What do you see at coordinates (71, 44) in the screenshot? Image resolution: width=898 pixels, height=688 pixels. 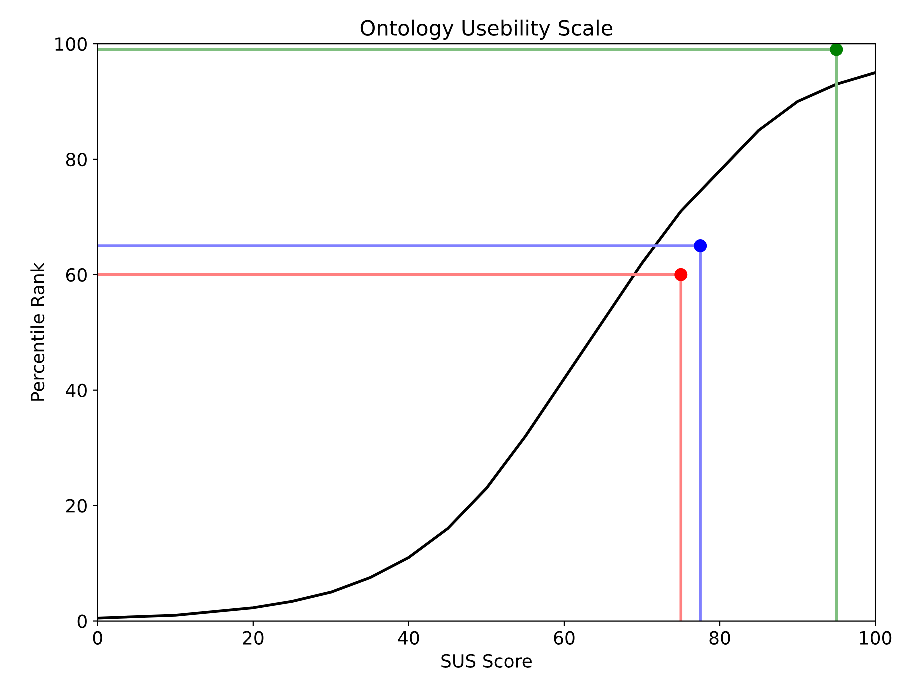 I see `y-tick-label: 100` at bounding box center [71, 44].